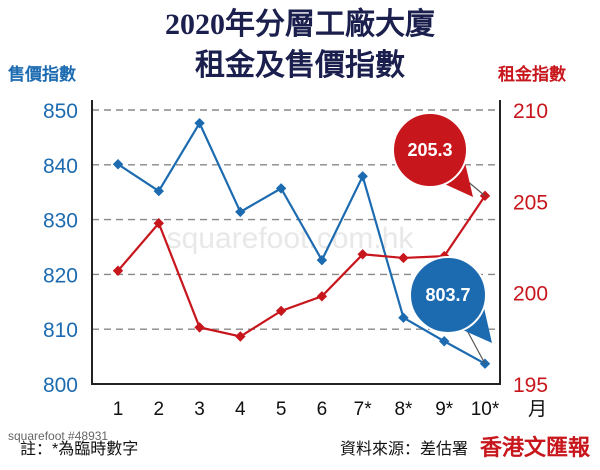  Describe the element at coordinates (60, 385) in the screenshot. I see `left-tick-label: 800` at that location.